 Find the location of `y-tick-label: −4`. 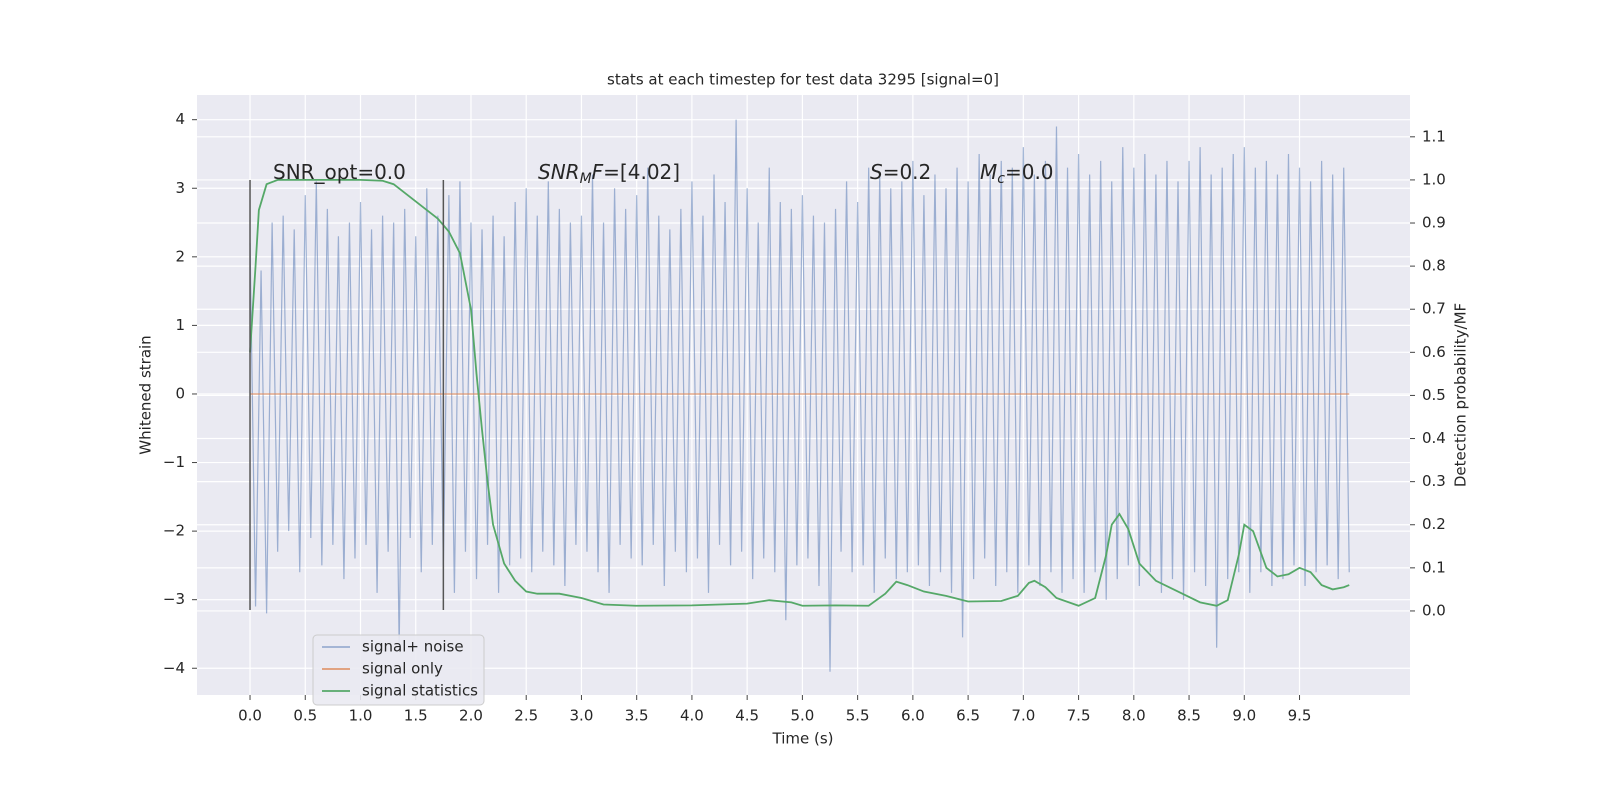

y-tick-label: −4 is located at coordinates (174, 668).